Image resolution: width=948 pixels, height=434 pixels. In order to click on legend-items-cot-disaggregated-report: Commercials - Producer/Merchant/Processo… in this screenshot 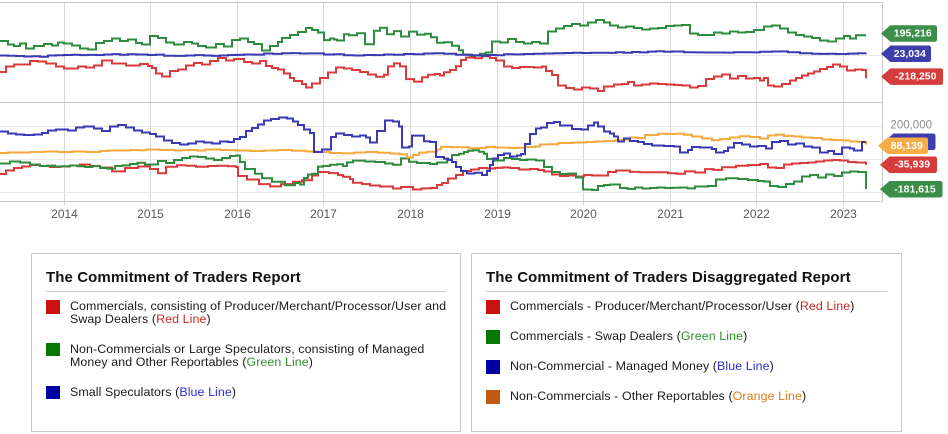, I will do `click(686, 351)`.